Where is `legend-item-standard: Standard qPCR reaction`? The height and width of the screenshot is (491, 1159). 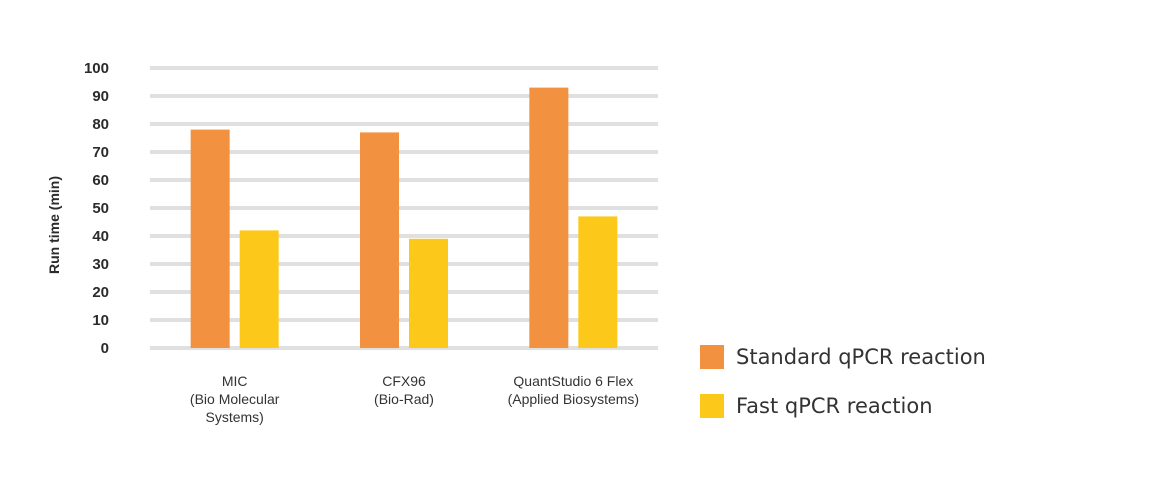 legend-item-standard: Standard qPCR reaction is located at coordinates (843, 357).